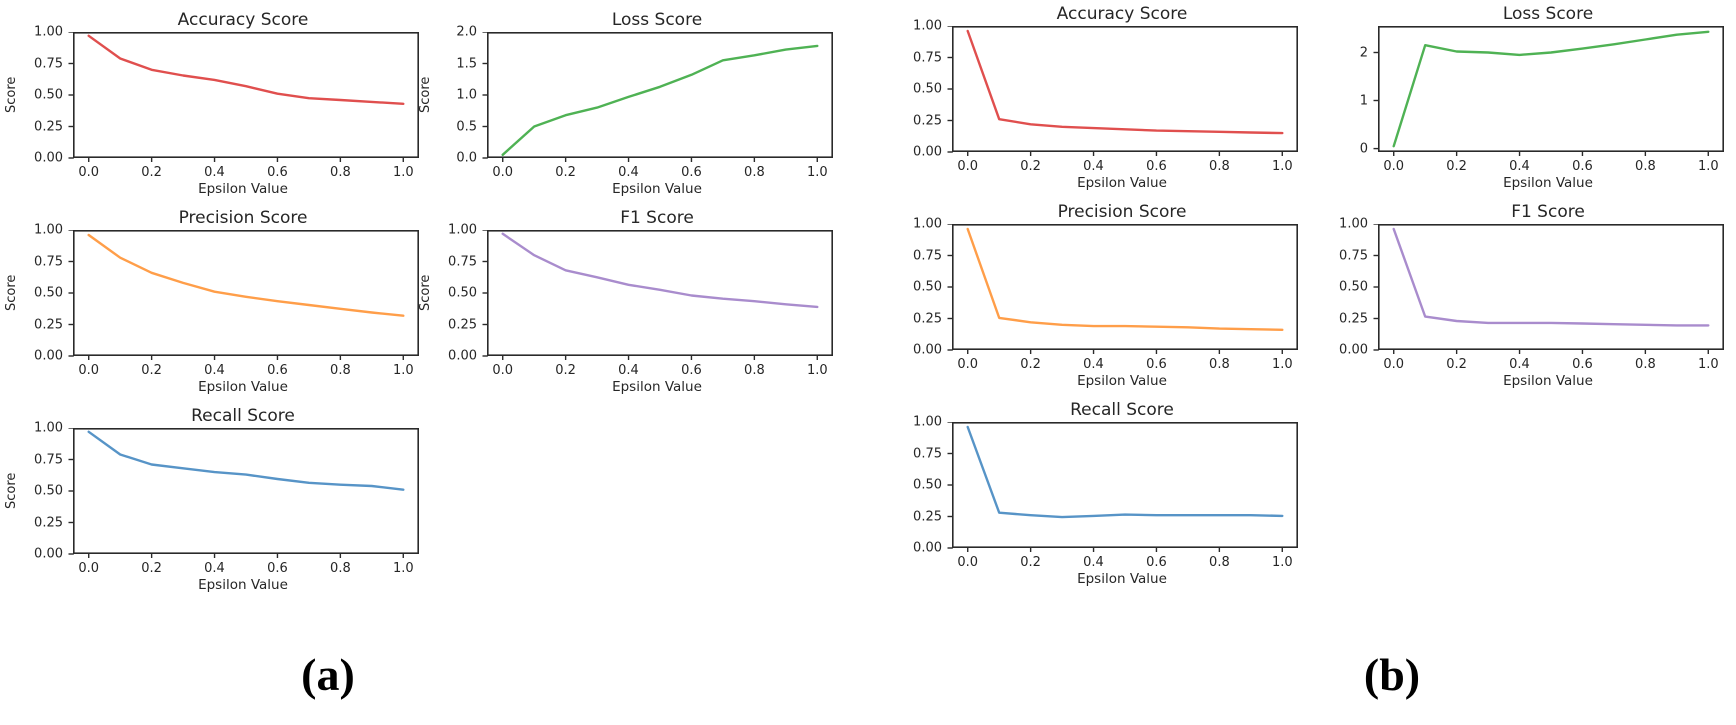 Image resolution: width=1736 pixels, height=725 pixels. Describe the element at coordinates (1363, 52) in the screenshot. I see `y-tick-label: 2` at that location.